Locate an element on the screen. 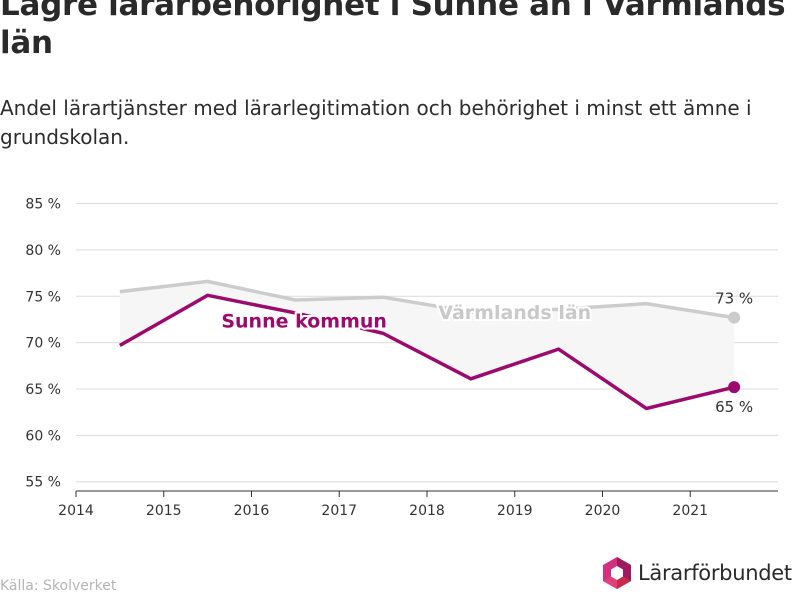 Image resolution: width=800 pixels, height=600 pixels. y-tick-label: 85 % is located at coordinates (43, 205).